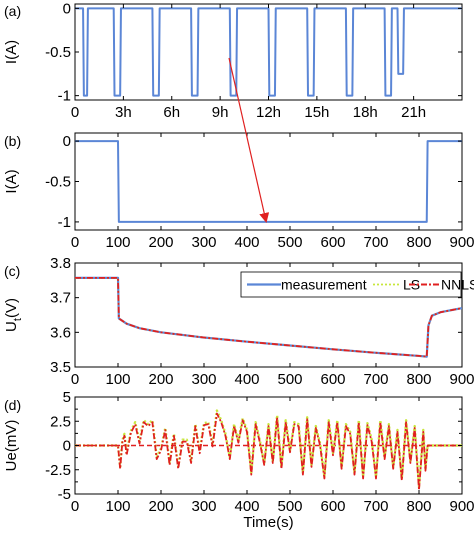  What do you see at coordinates (457, 285) in the screenshot?
I see `legend-entry: NNLS` at bounding box center [457, 285].